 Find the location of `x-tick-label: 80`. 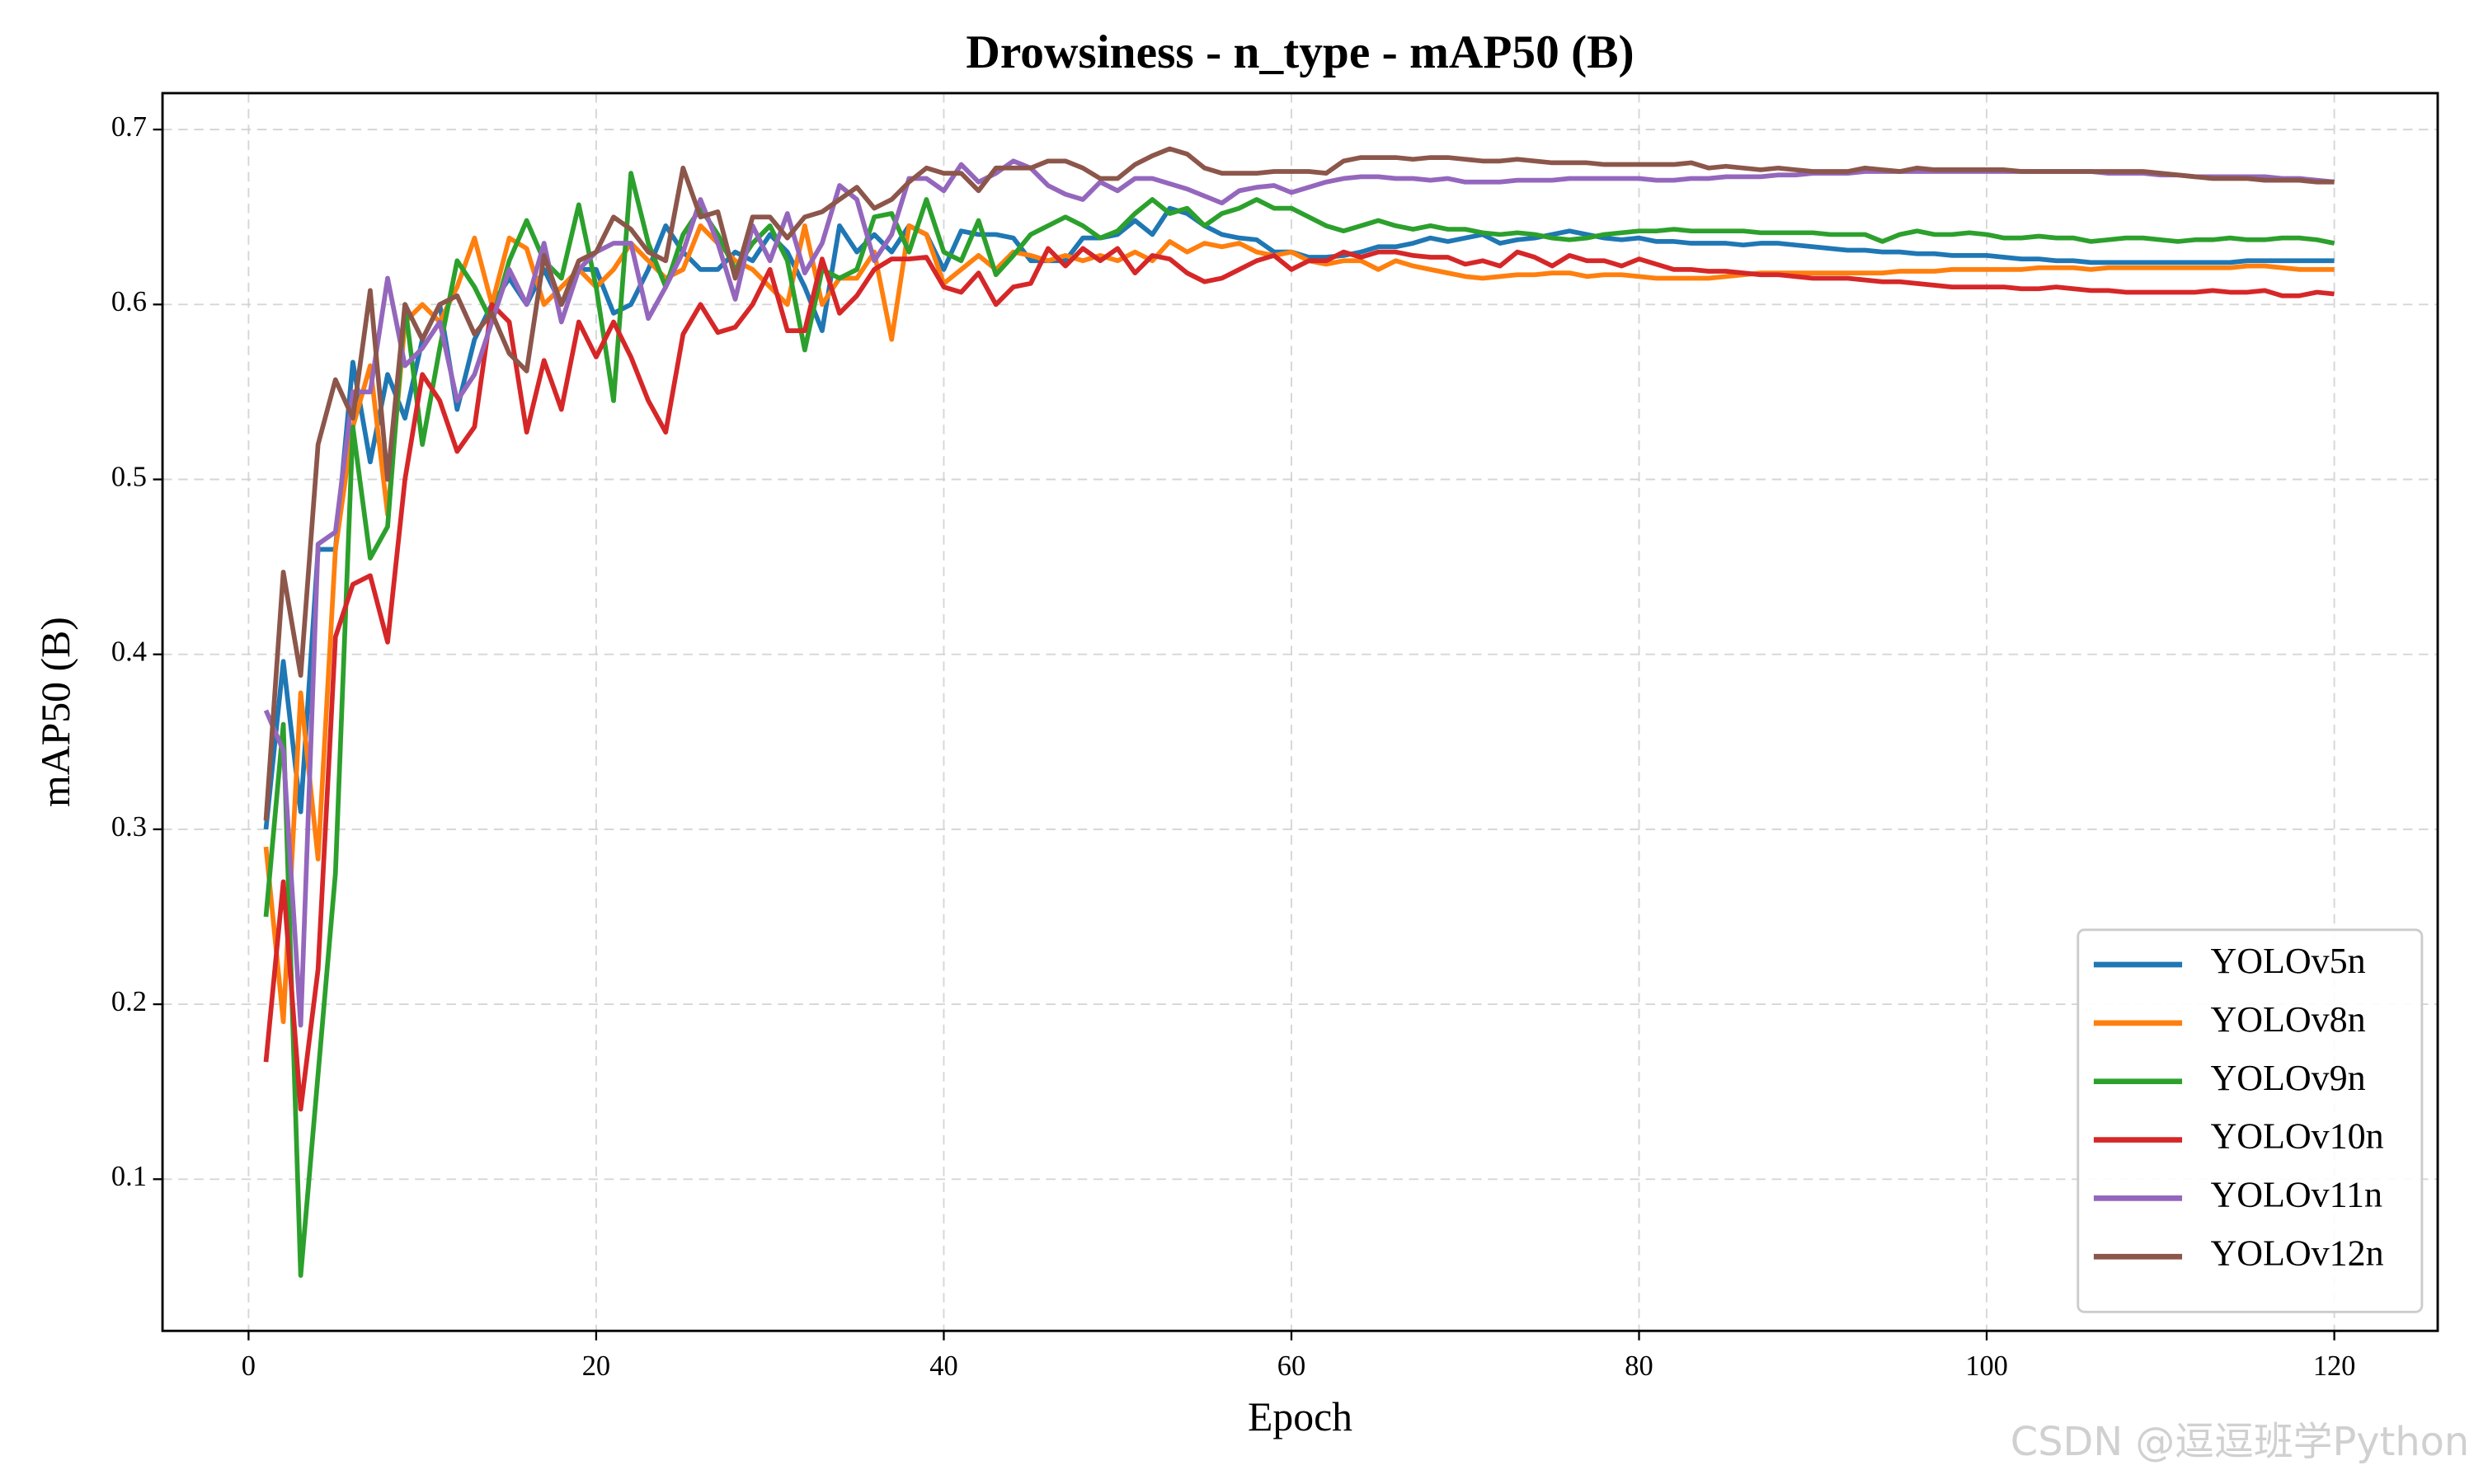

x-tick-label: 80 is located at coordinates (1639, 1366).